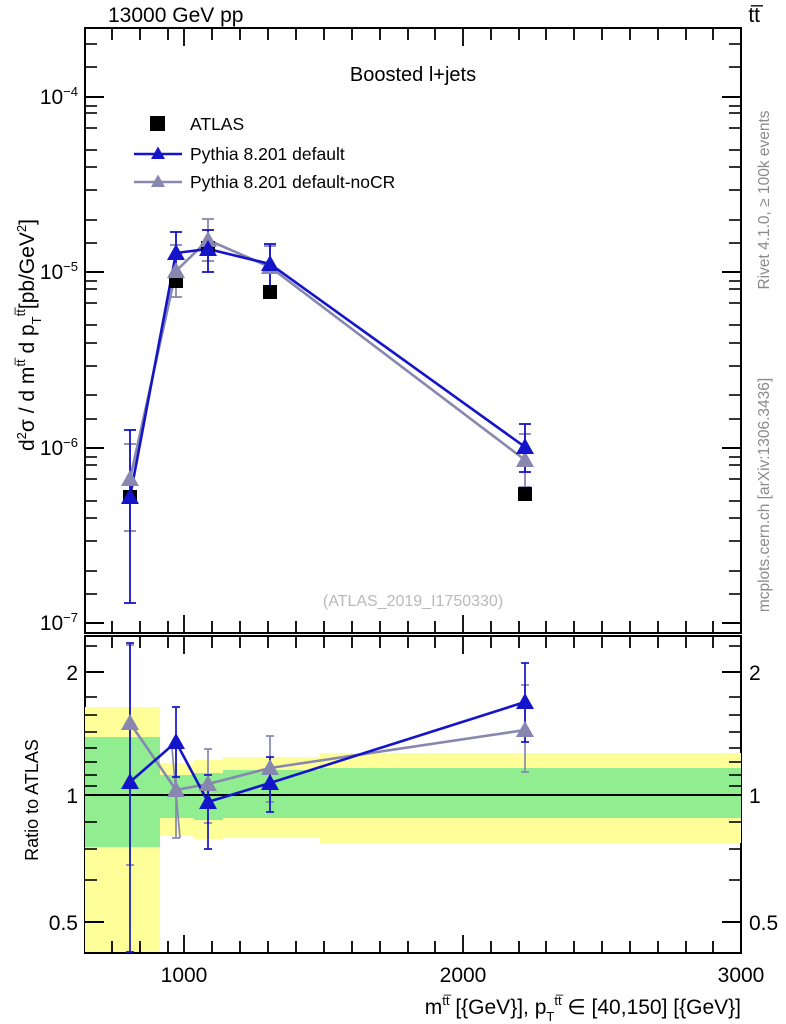 The width and height of the screenshot is (786, 1024). I want to click on ytick-label: 10⁻⁶, so click(59, 447).